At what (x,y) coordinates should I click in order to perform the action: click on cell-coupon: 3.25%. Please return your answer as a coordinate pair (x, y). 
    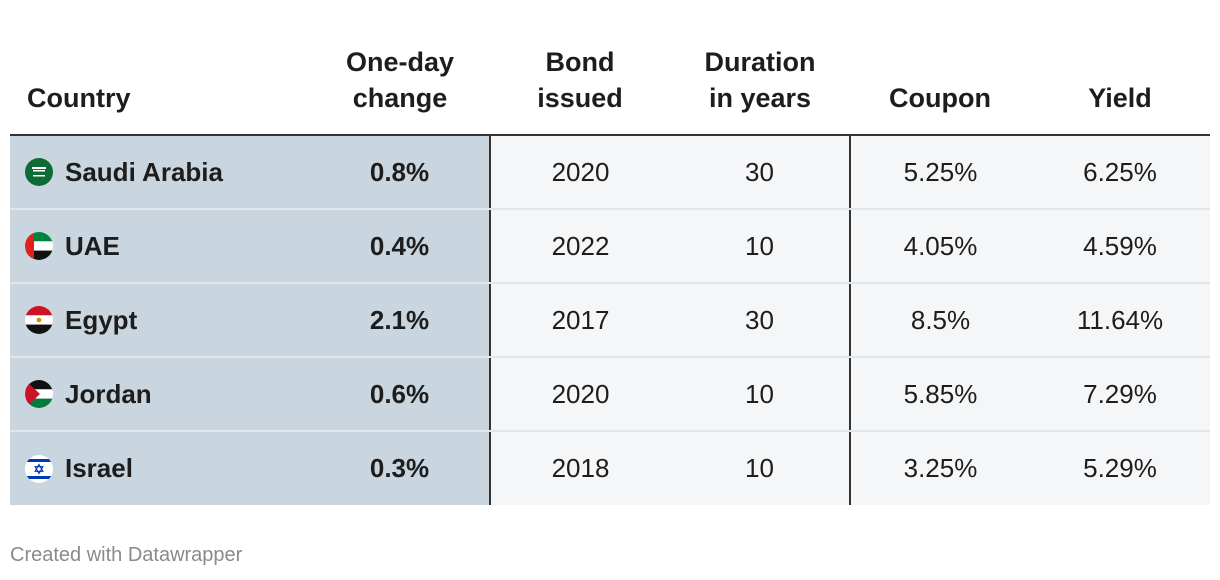
    Looking at the image, I should click on (940, 468).